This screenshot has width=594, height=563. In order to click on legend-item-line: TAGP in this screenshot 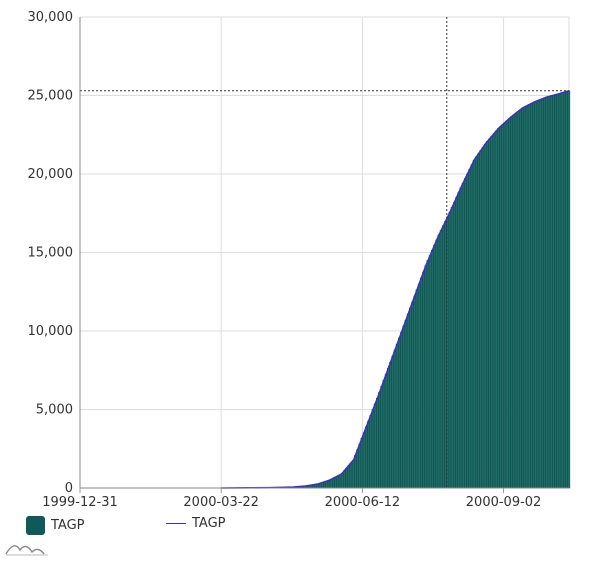, I will do `click(196, 523)`.